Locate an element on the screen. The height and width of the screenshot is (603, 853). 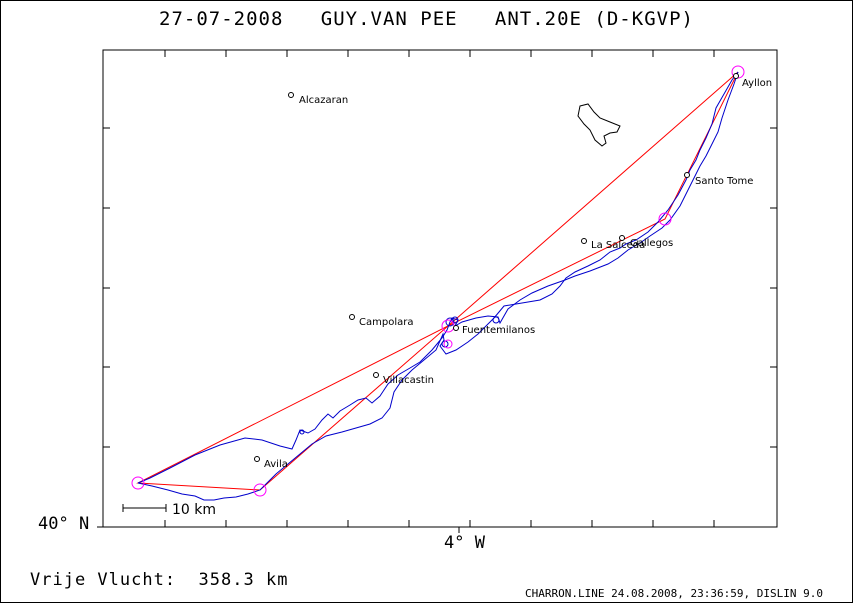
place-label: Campolara is located at coordinates (386, 322).